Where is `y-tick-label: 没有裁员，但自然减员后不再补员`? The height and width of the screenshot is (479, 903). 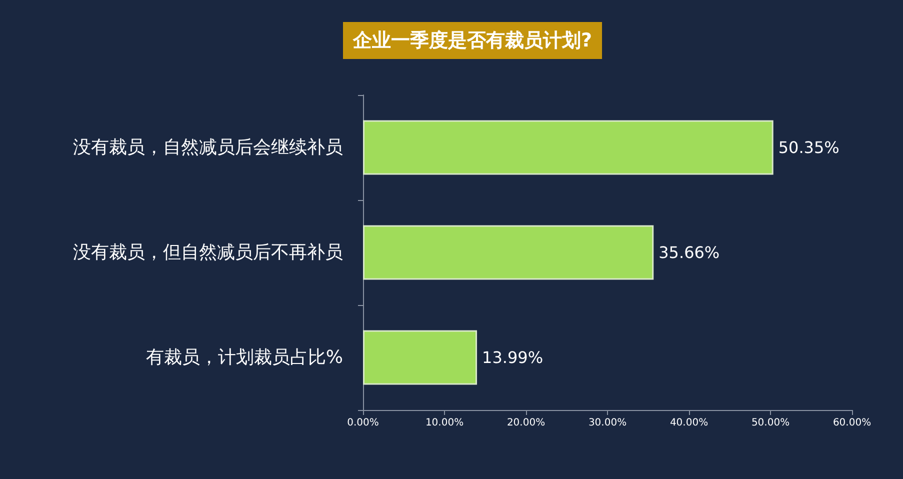 y-tick-label: 没有裁员，但自然减员后不再补员 is located at coordinates (208, 252).